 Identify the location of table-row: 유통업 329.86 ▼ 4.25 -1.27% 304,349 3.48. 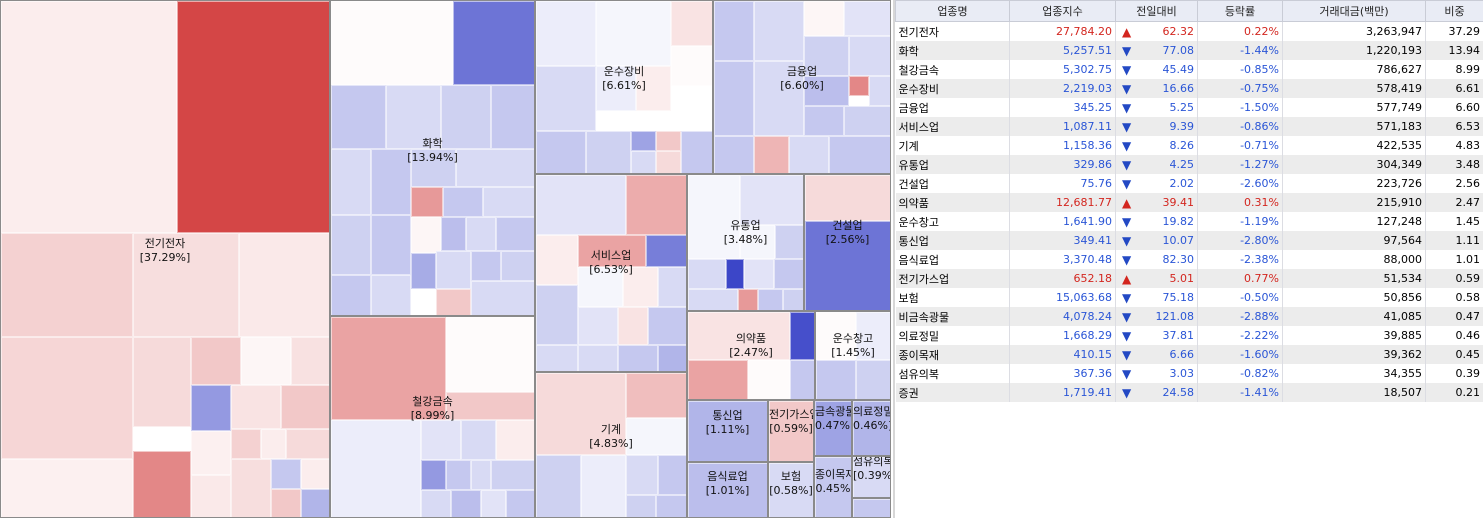
(1189, 164).